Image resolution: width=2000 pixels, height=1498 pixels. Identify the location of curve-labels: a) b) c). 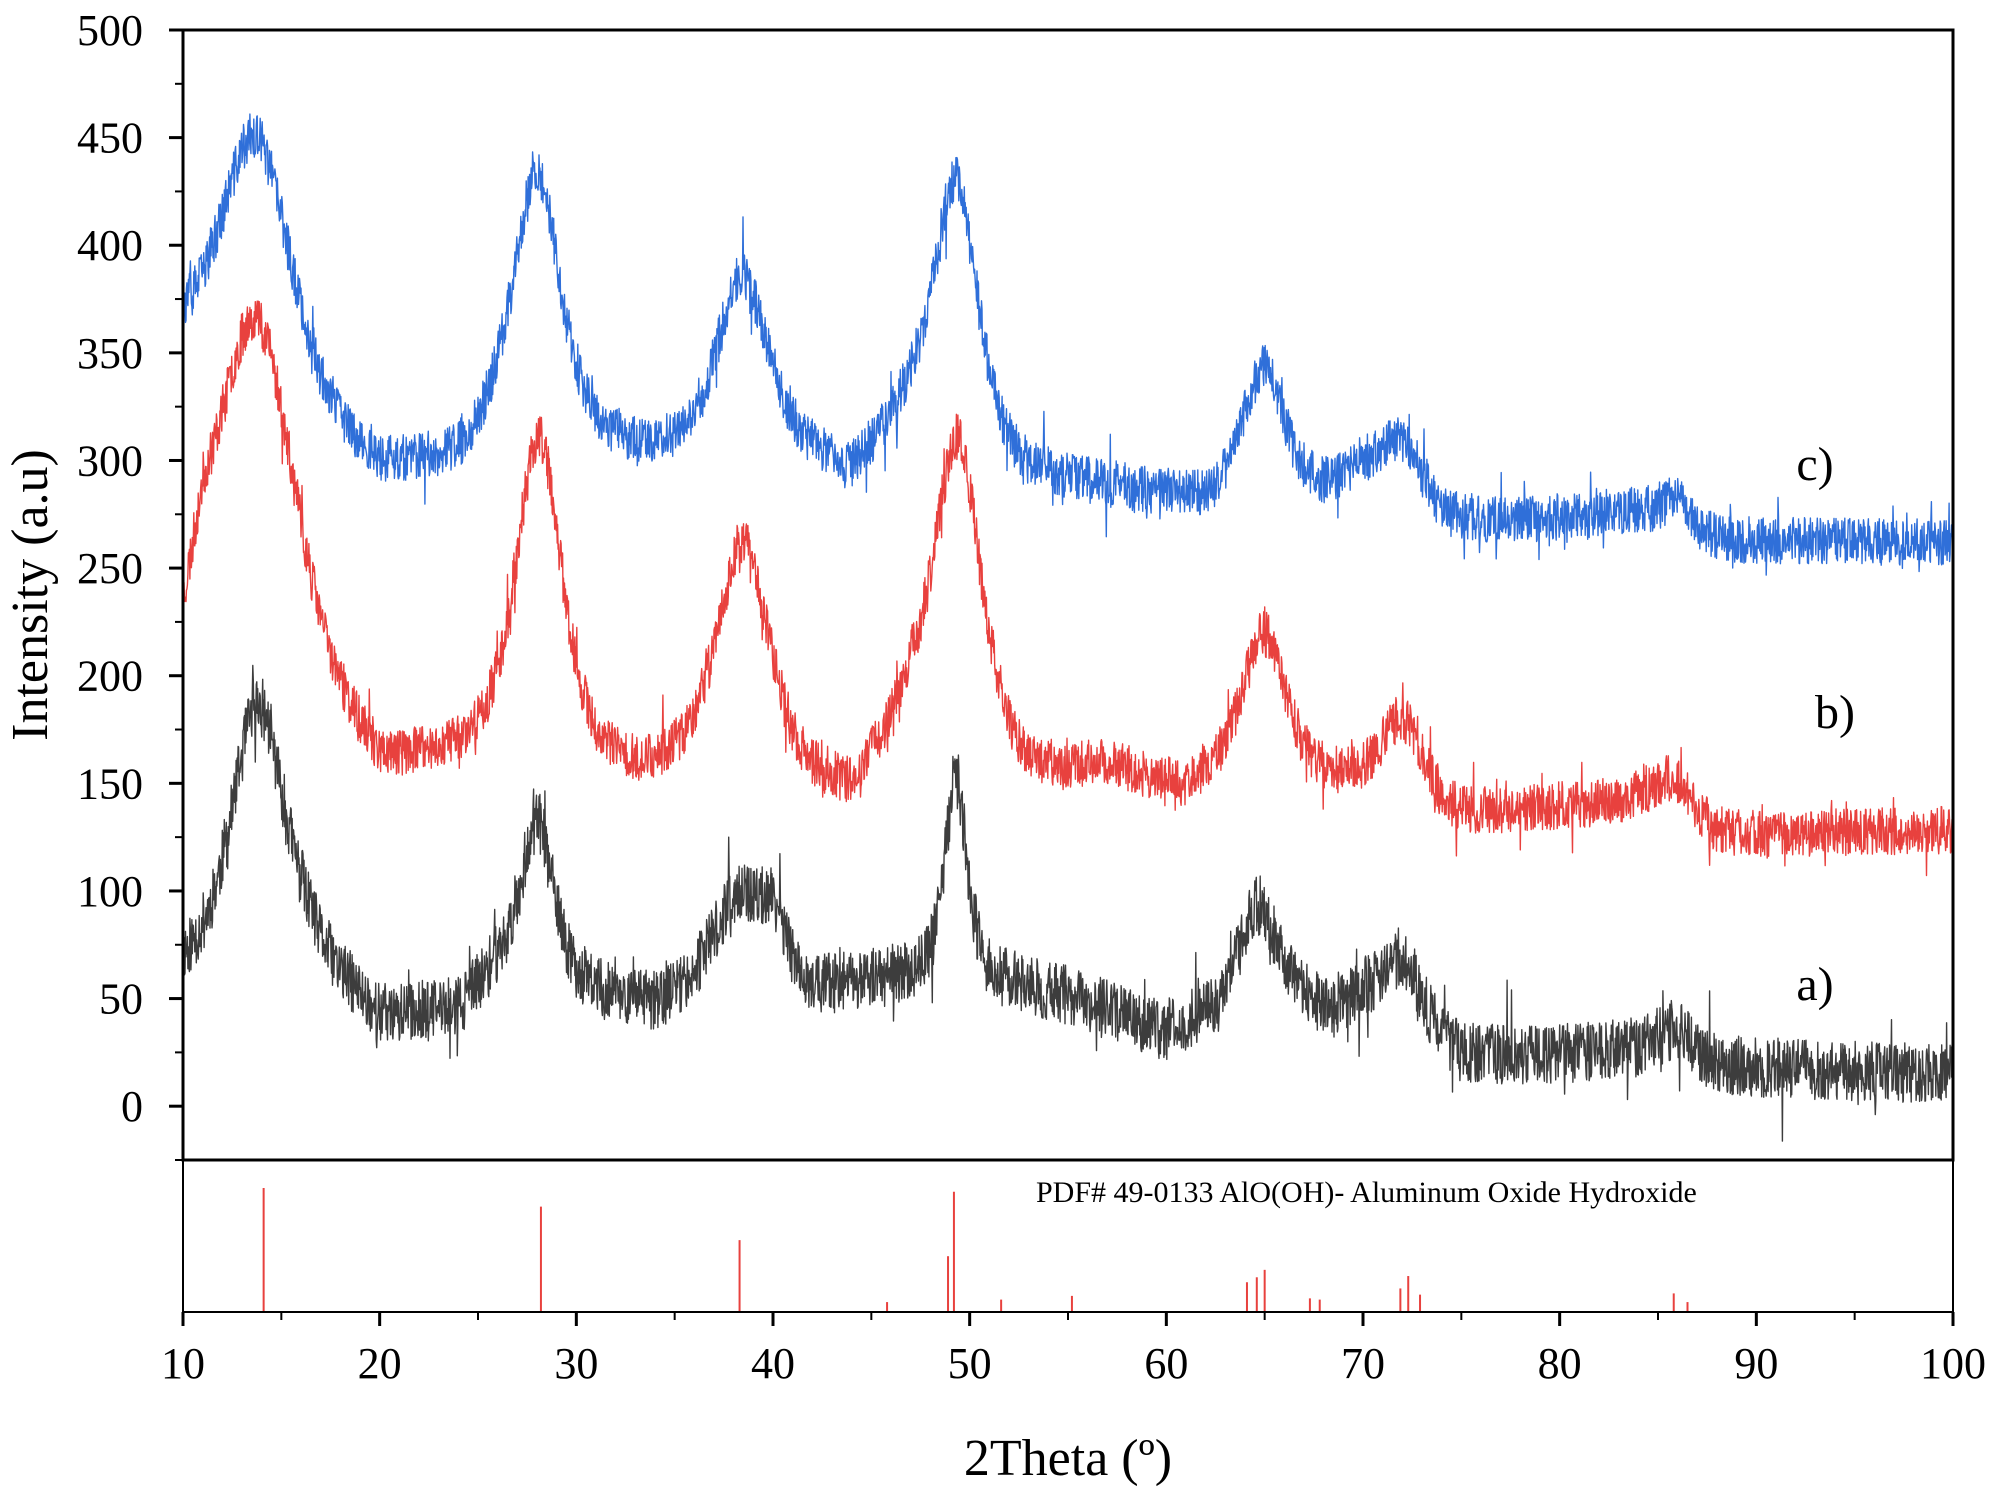
(1825, 724).